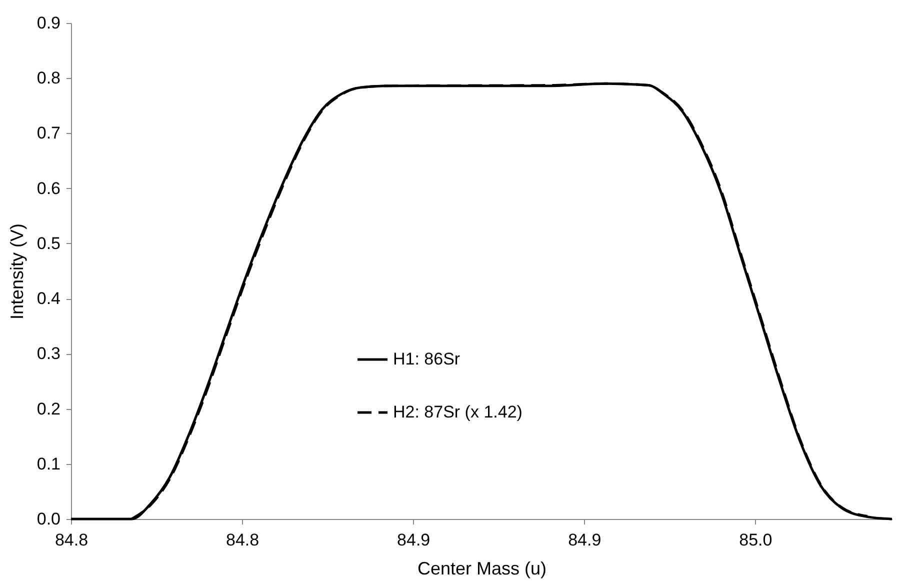 The width and height of the screenshot is (900, 584). What do you see at coordinates (48, 78) in the screenshot?
I see `y-tick-label: 0.8` at bounding box center [48, 78].